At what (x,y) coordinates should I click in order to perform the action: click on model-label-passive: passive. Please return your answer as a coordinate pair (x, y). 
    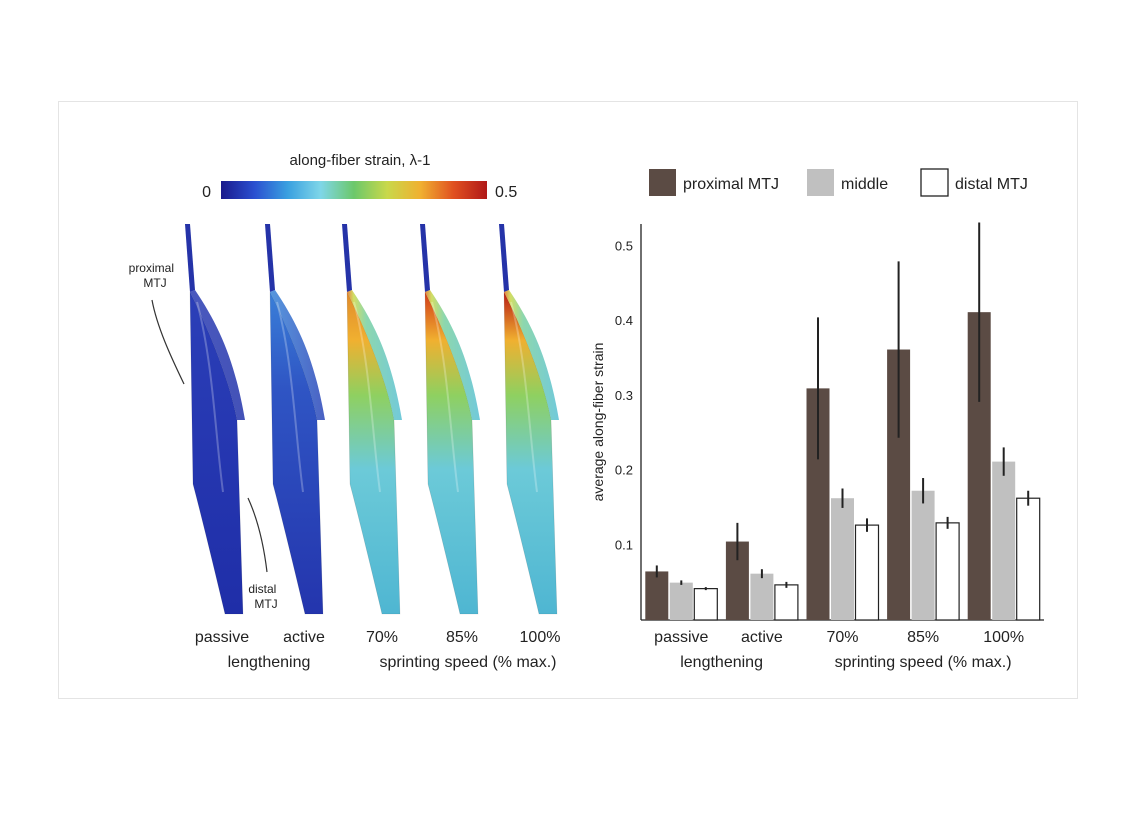
    Looking at the image, I should click on (222, 637).